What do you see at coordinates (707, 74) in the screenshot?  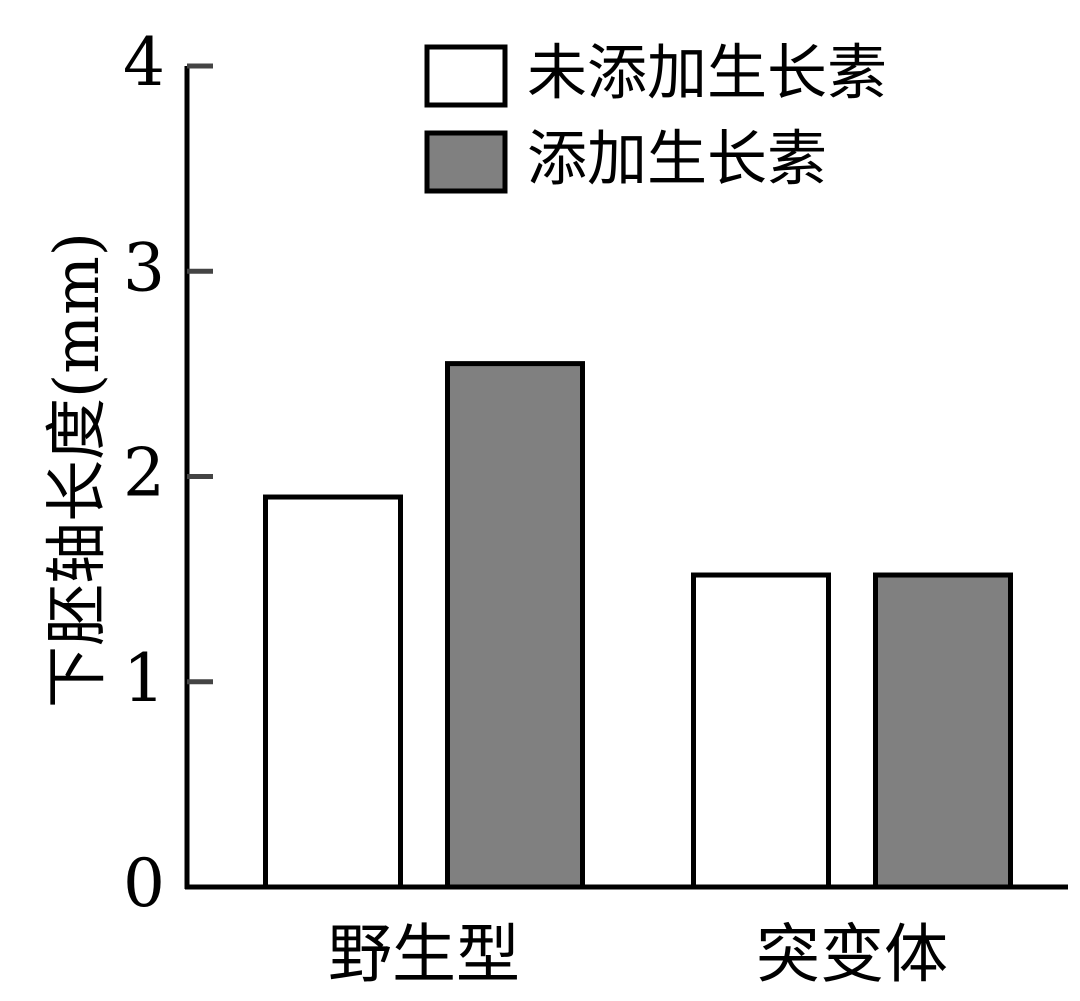 I see `legend-label-1: 未添加生长素` at bounding box center [707, 74].